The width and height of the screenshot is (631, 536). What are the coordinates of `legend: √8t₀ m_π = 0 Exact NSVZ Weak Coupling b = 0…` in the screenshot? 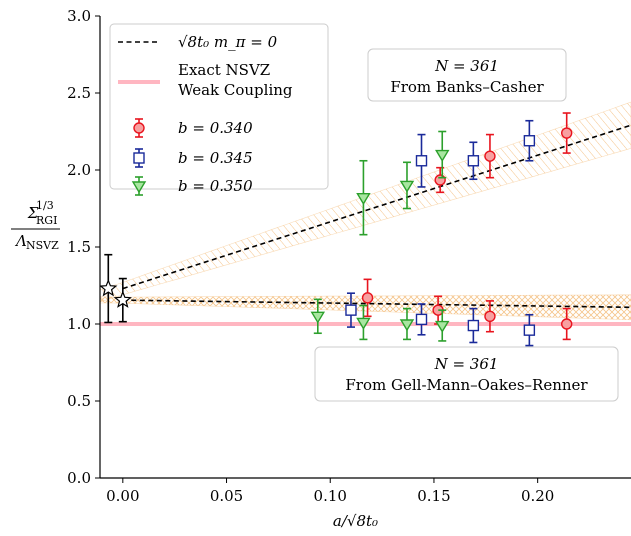 It's located at (219, 109).